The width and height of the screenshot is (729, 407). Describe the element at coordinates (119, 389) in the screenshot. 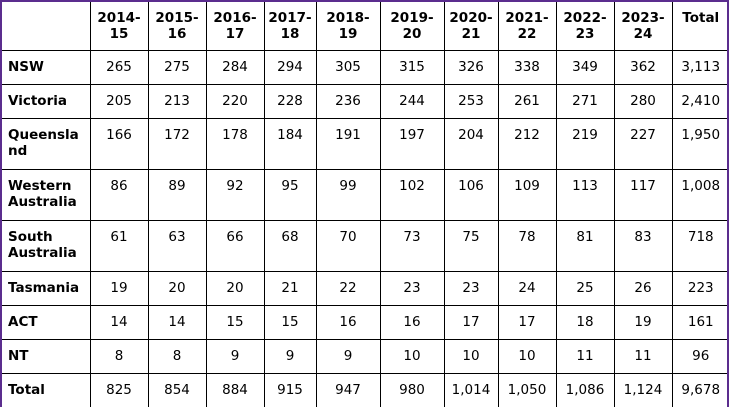

I see `table-cell: 825` at that location.